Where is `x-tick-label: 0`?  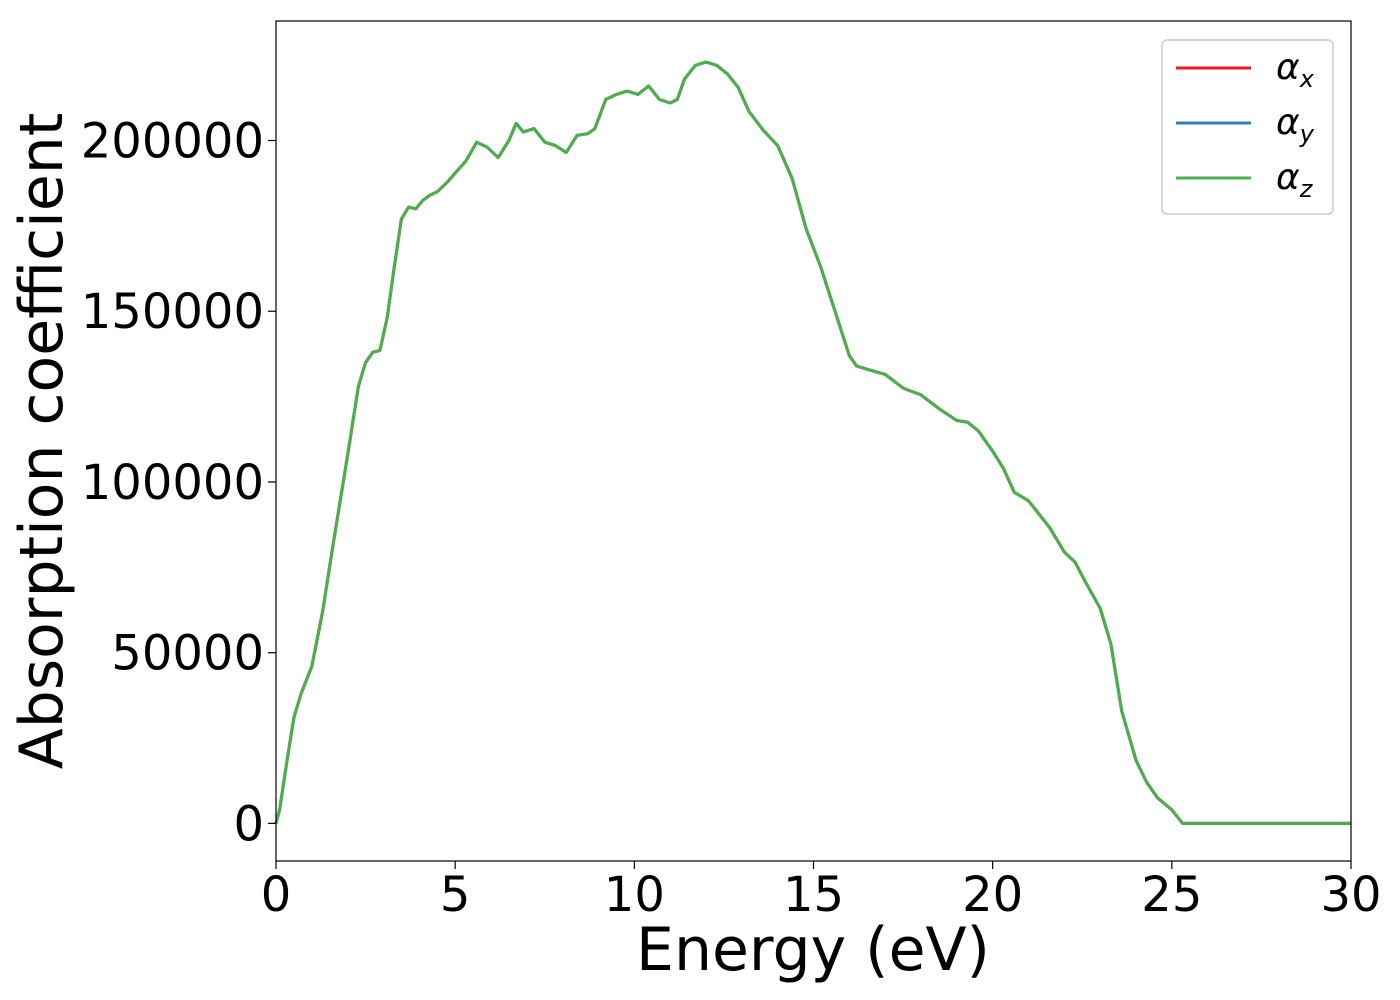 x-tick-label: 0 is located at coordinates (276, 895).